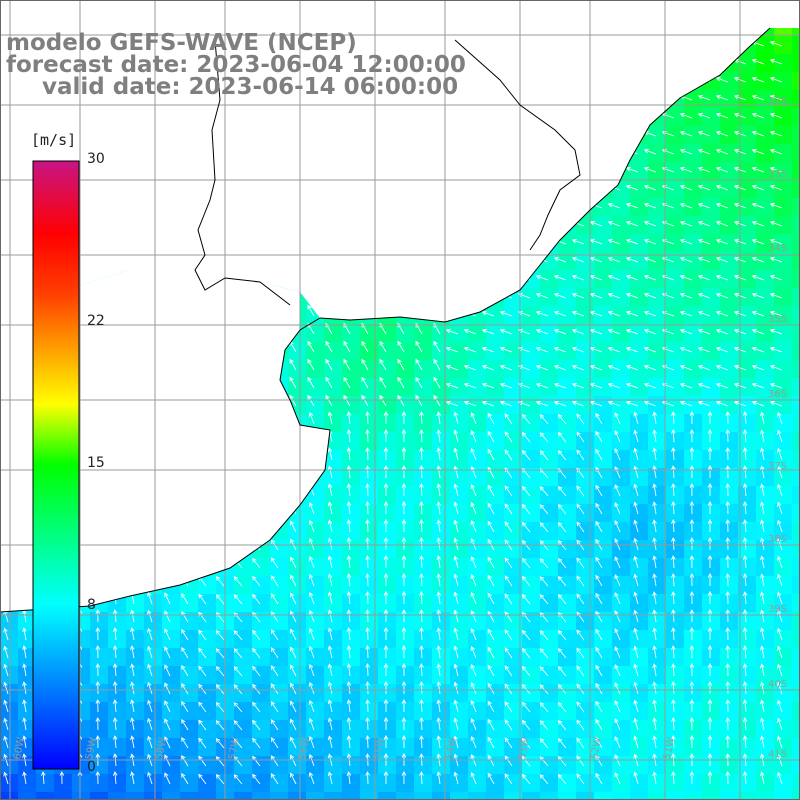  I want to click on colorbar-tick-label: 22, so click(96, 321).